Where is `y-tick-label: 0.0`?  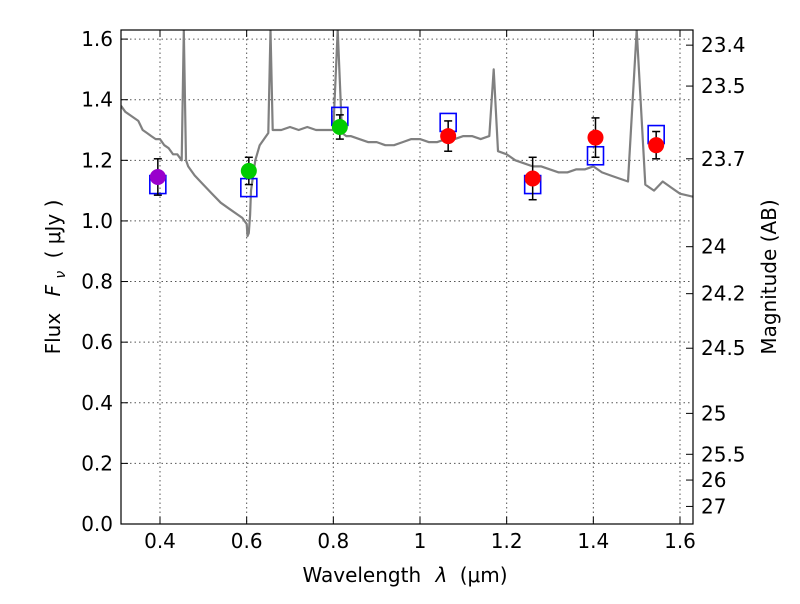
y-tick-label: 0.0 is located at coordinates (97, 524).